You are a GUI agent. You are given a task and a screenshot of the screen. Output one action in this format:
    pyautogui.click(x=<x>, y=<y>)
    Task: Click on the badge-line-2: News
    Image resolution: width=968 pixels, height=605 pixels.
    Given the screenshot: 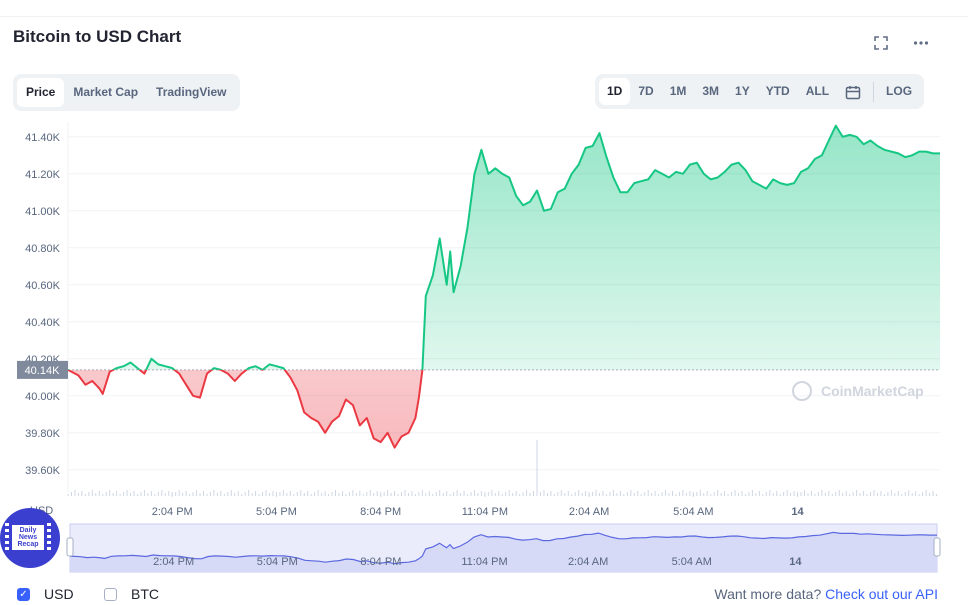 What is the action you would take?
    pyautogui.click(x=28, y=537)
    